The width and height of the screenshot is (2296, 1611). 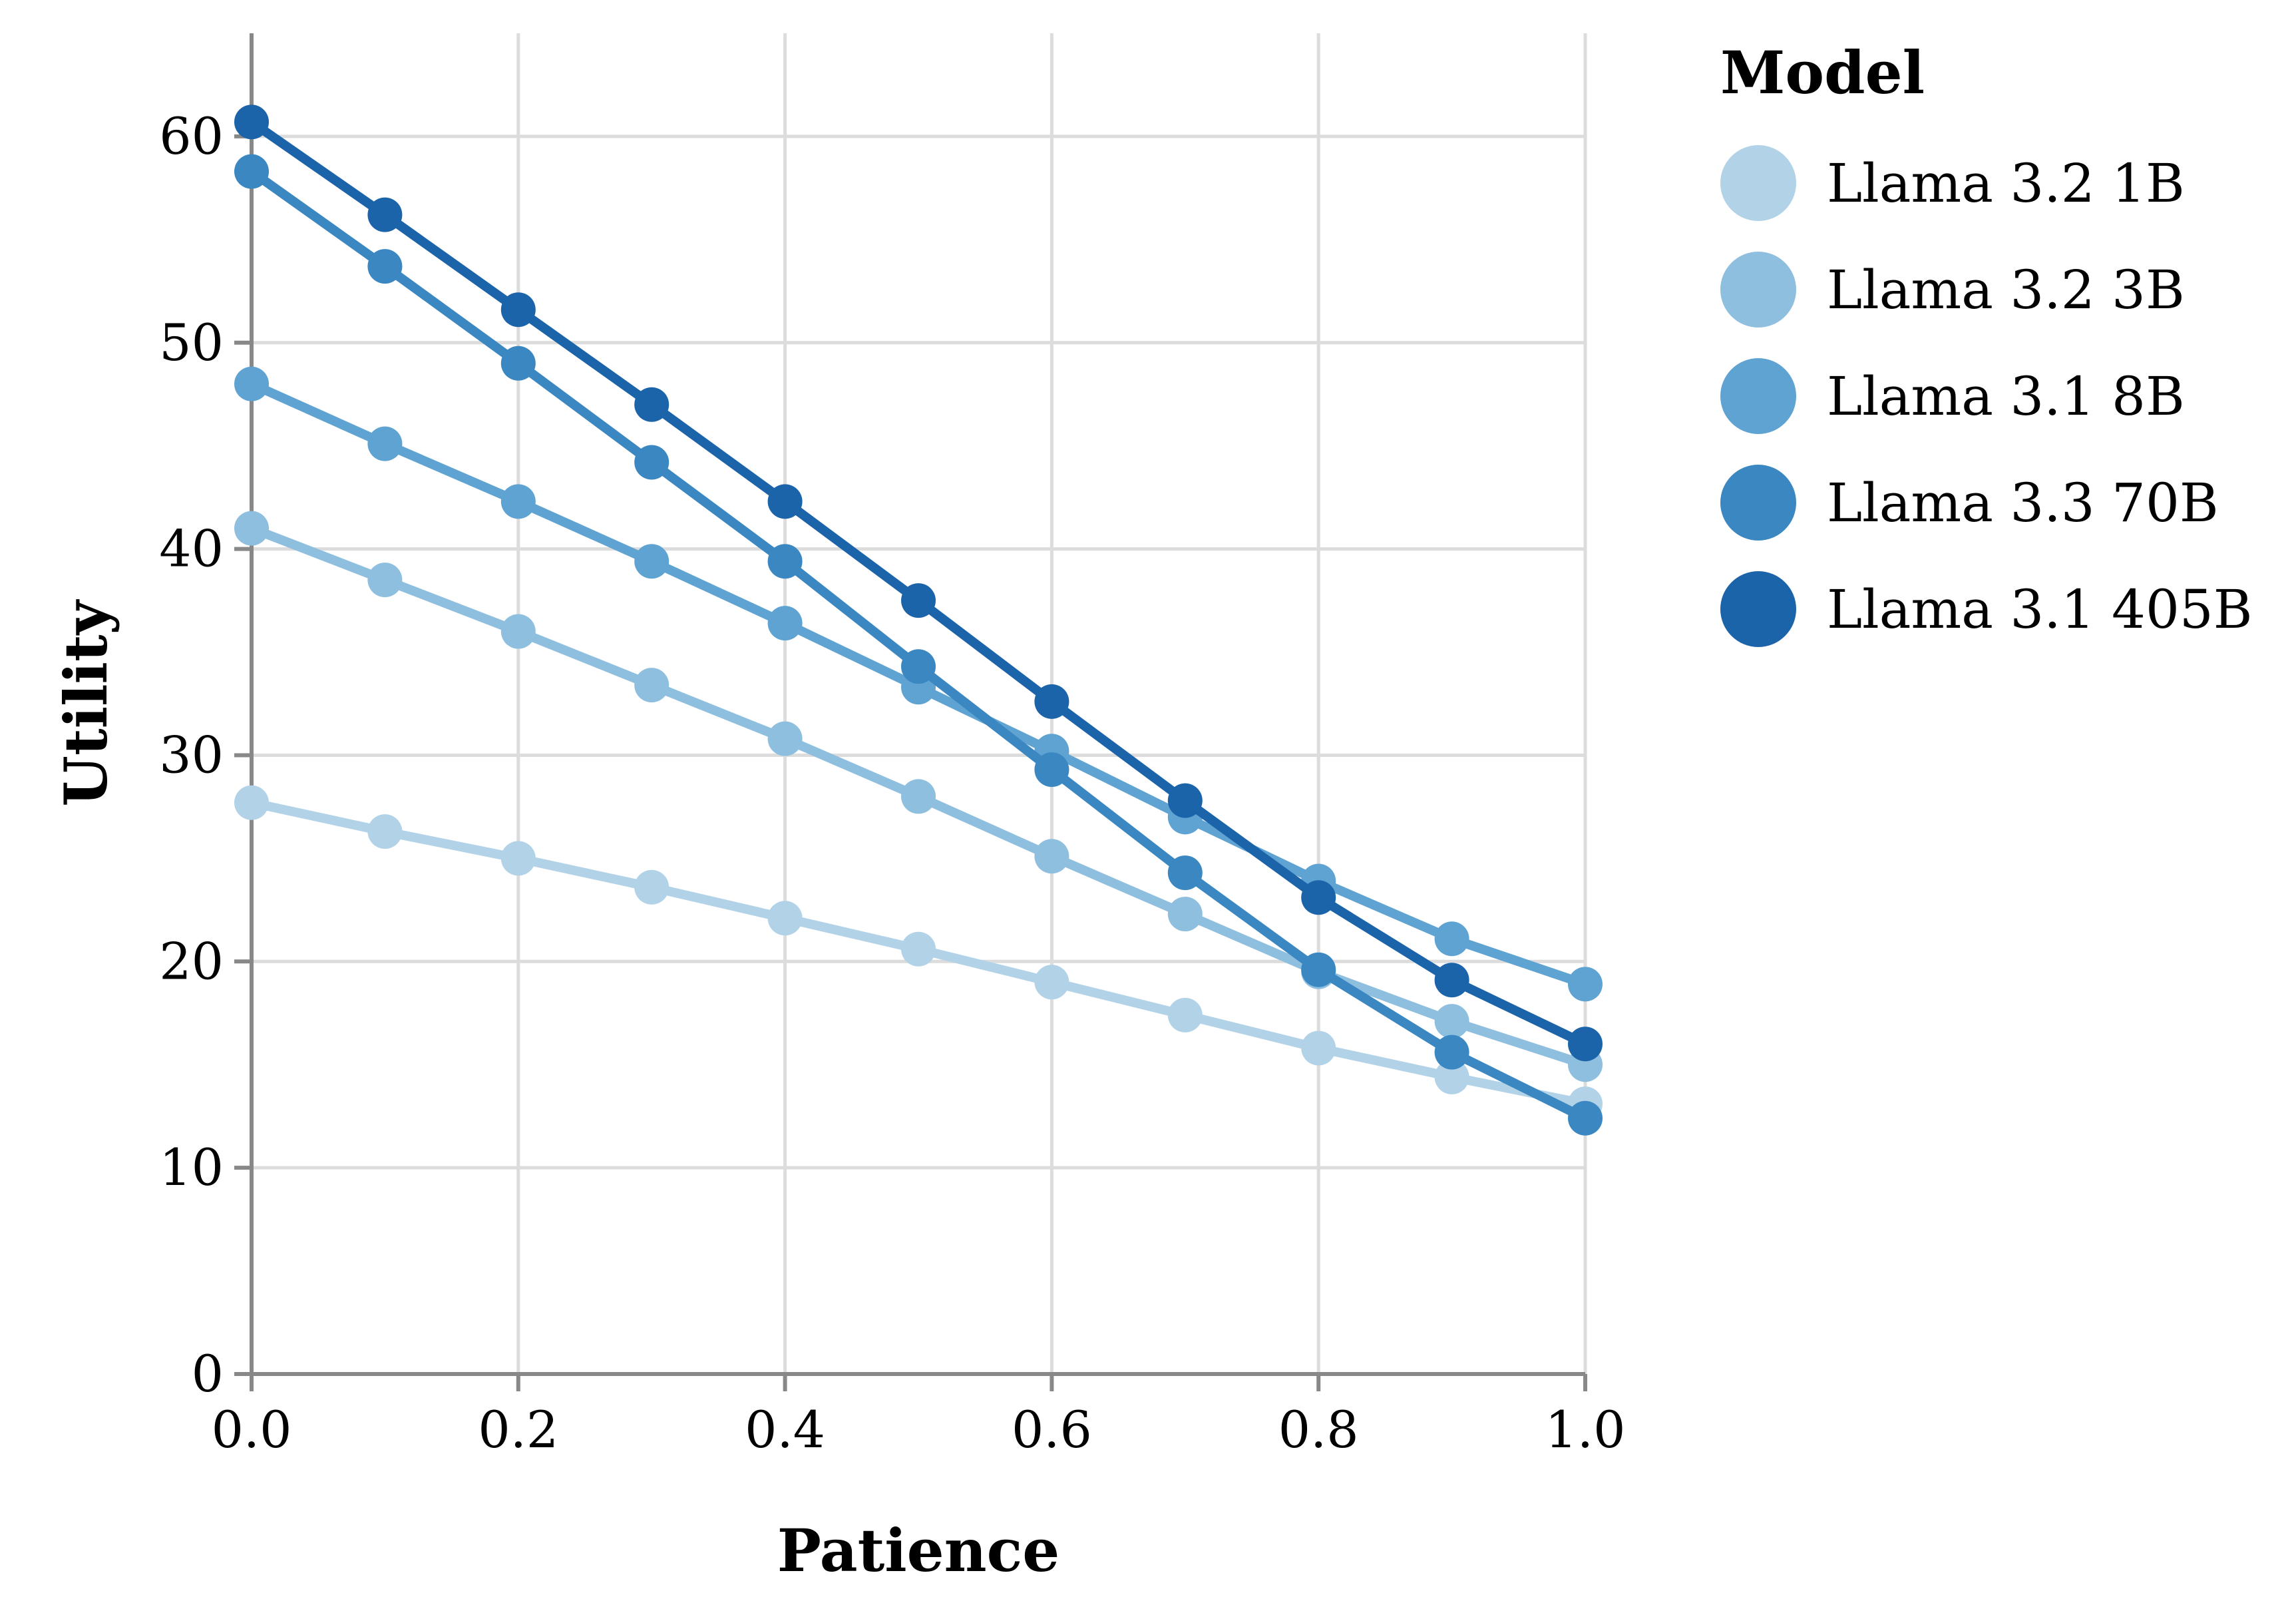 I want to click on x-axis-title: Patience, so click(x=918, y=1550).